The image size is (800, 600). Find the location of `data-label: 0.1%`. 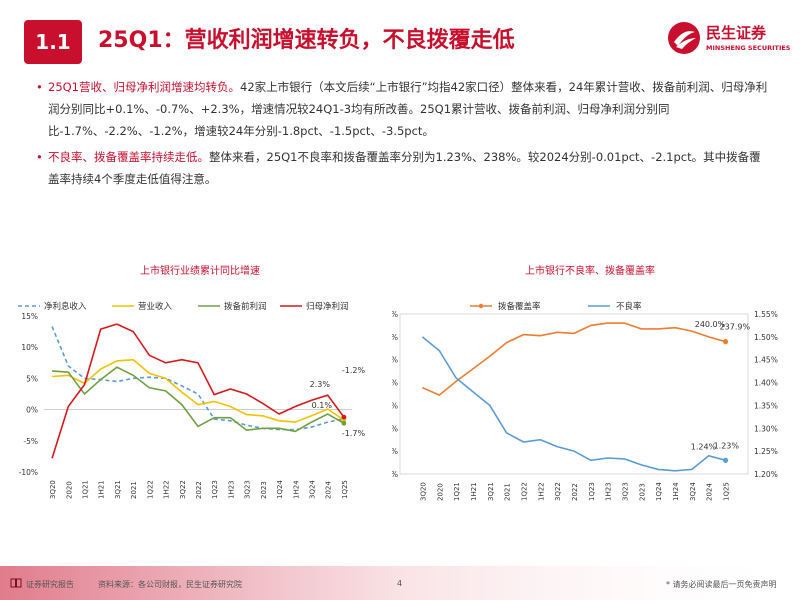

data-label: 0.1% is located at coordinates (322, 405).